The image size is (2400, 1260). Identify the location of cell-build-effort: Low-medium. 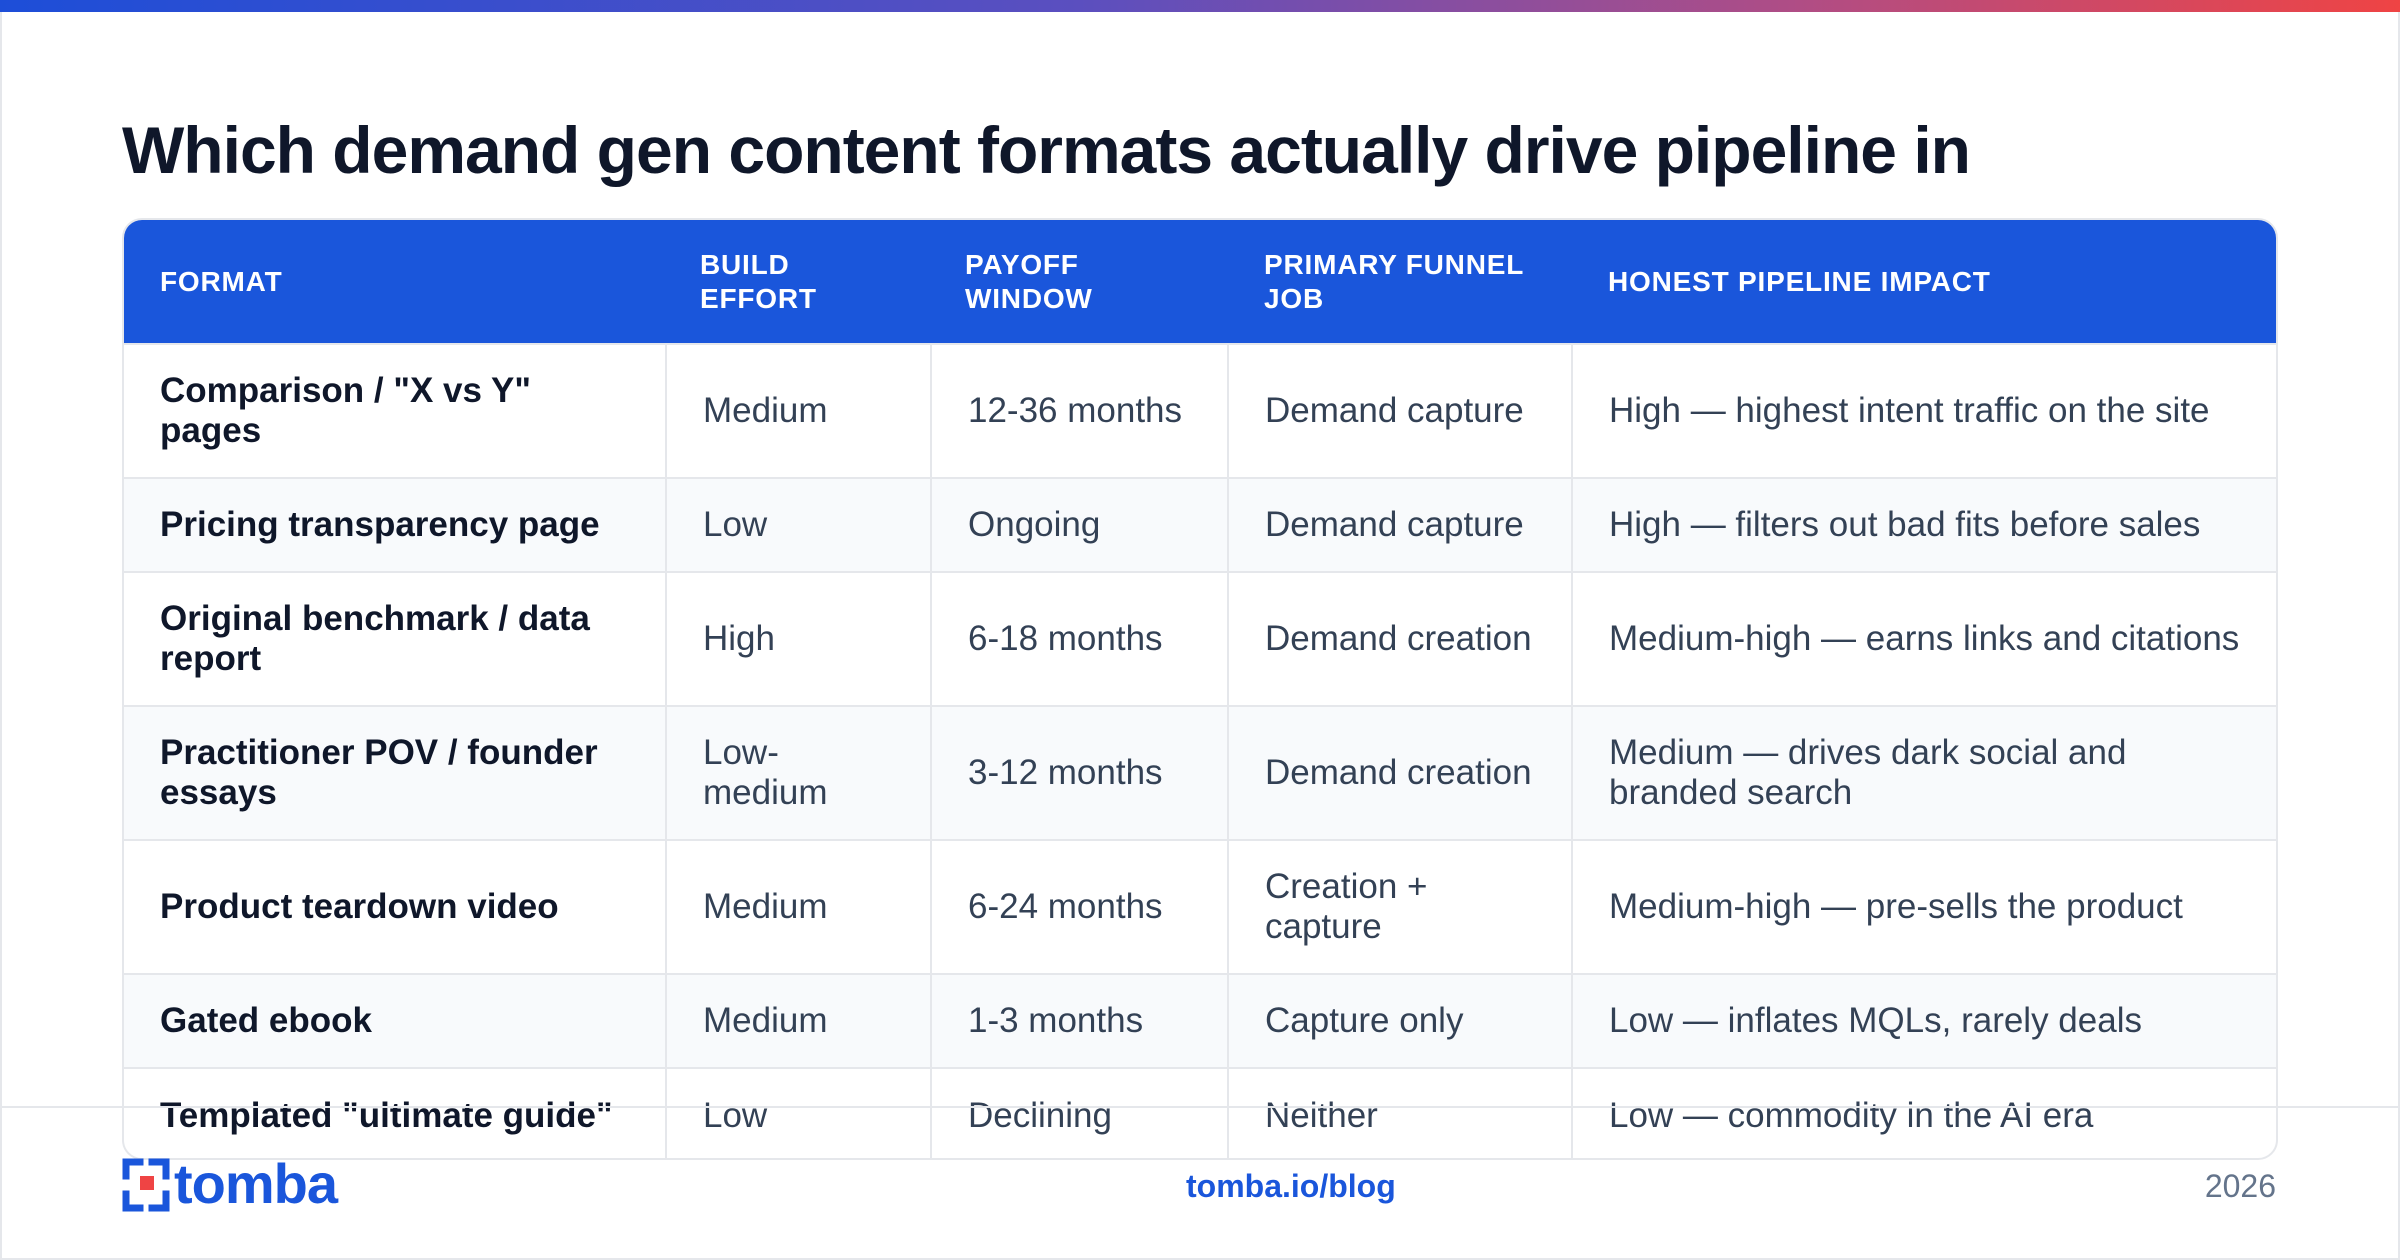
(798, 772).